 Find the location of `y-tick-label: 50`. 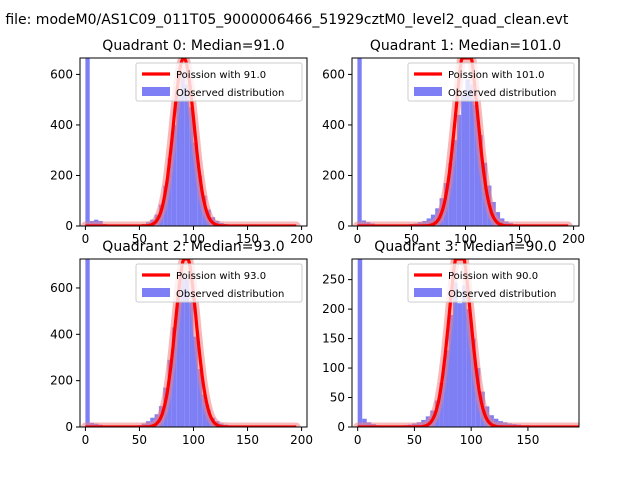

y-tick-label: 50 is located at coordinates (337, 398).